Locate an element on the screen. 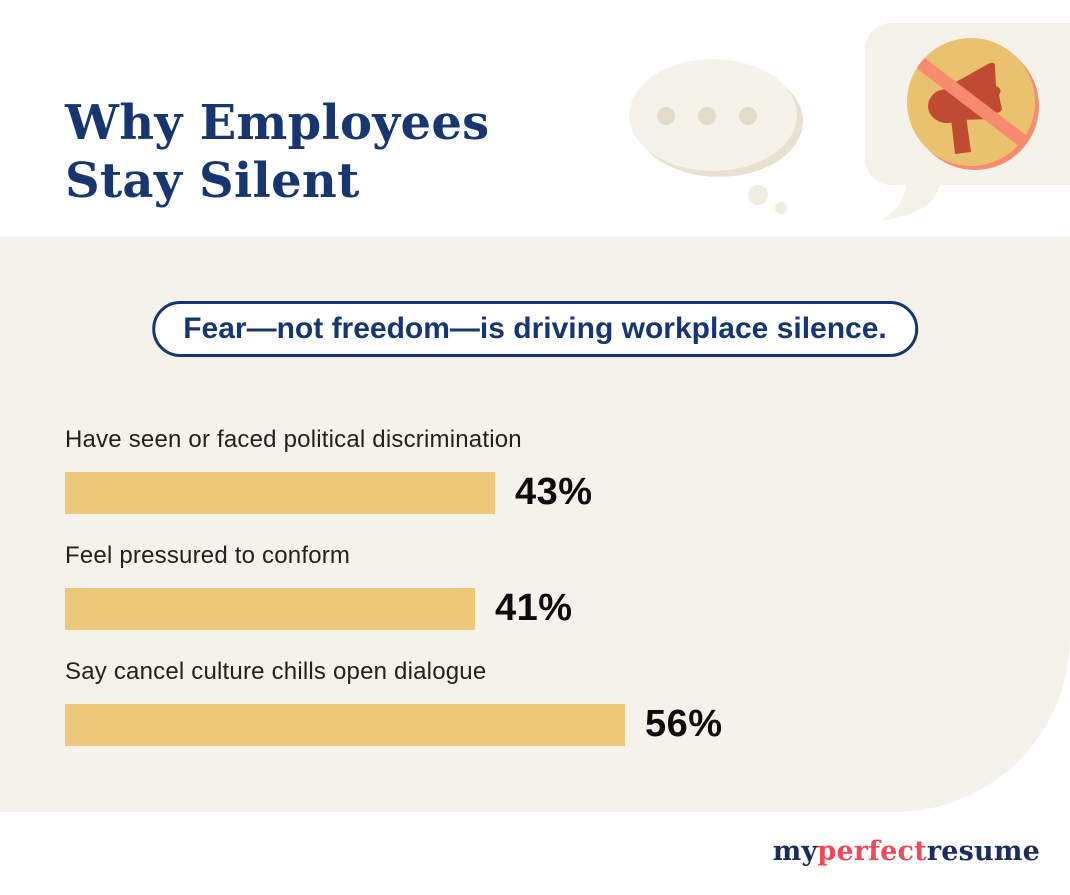  bar-label: Say cancel culture chills open dialogue is located at coordinates (276, 671).